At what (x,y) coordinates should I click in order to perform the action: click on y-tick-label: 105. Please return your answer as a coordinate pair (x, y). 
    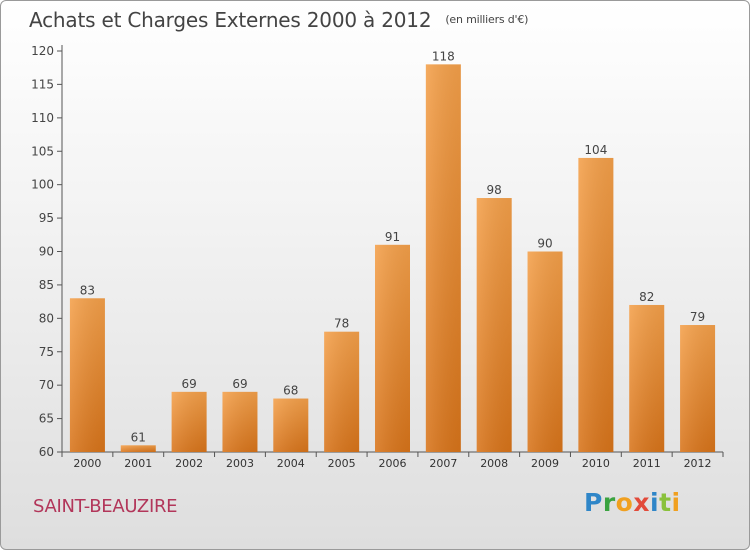
    Looking at the image, I should click on (42, 151).